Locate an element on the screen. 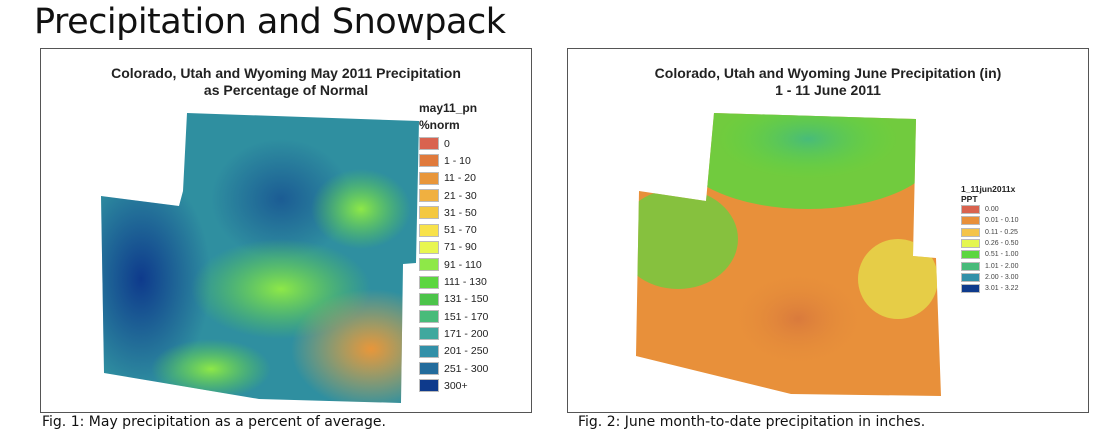  legend-item: 0 is located at coordinates (453, 143).